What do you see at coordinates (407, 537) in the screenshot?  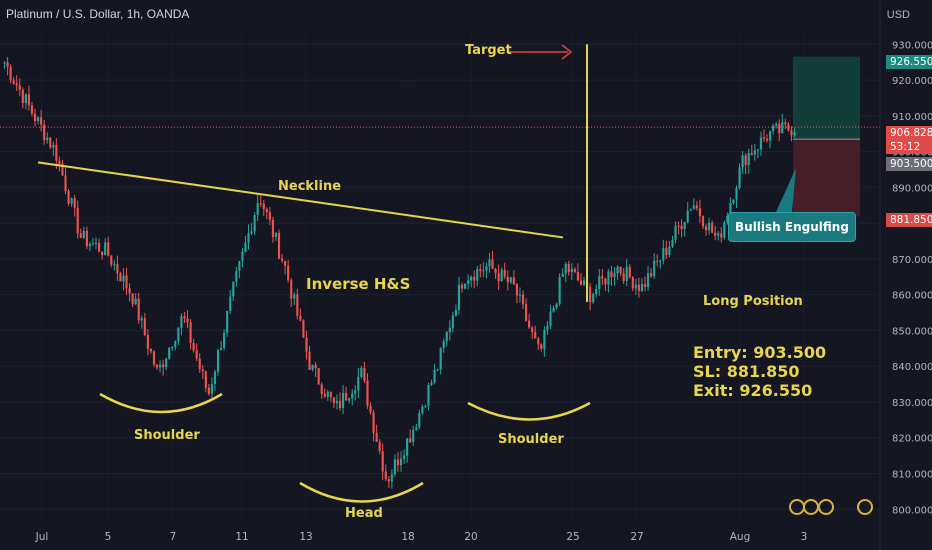 I see `x-tick-label: 18` at bounding box center [407, 537].